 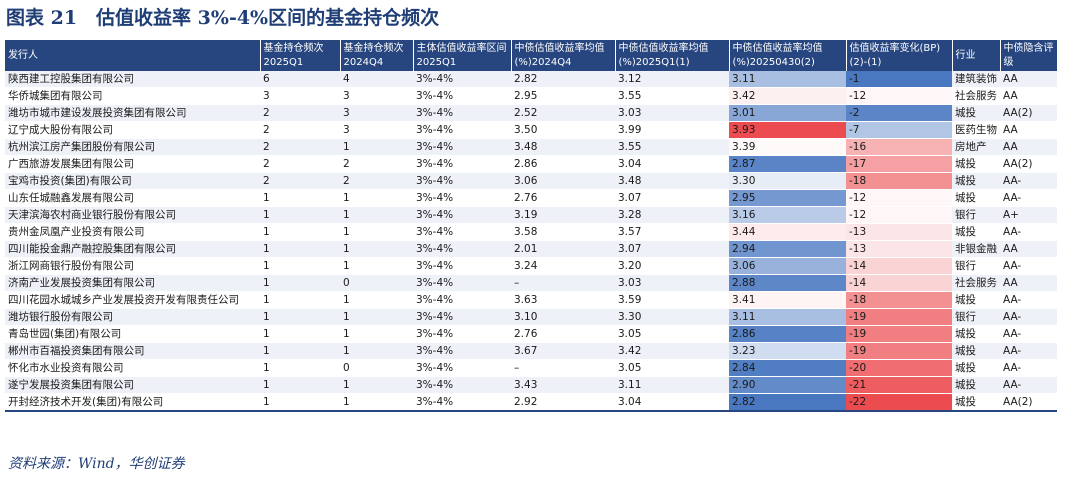 I want to click on cell-yield-20250430: 3.39, so click(x=787, y=147).